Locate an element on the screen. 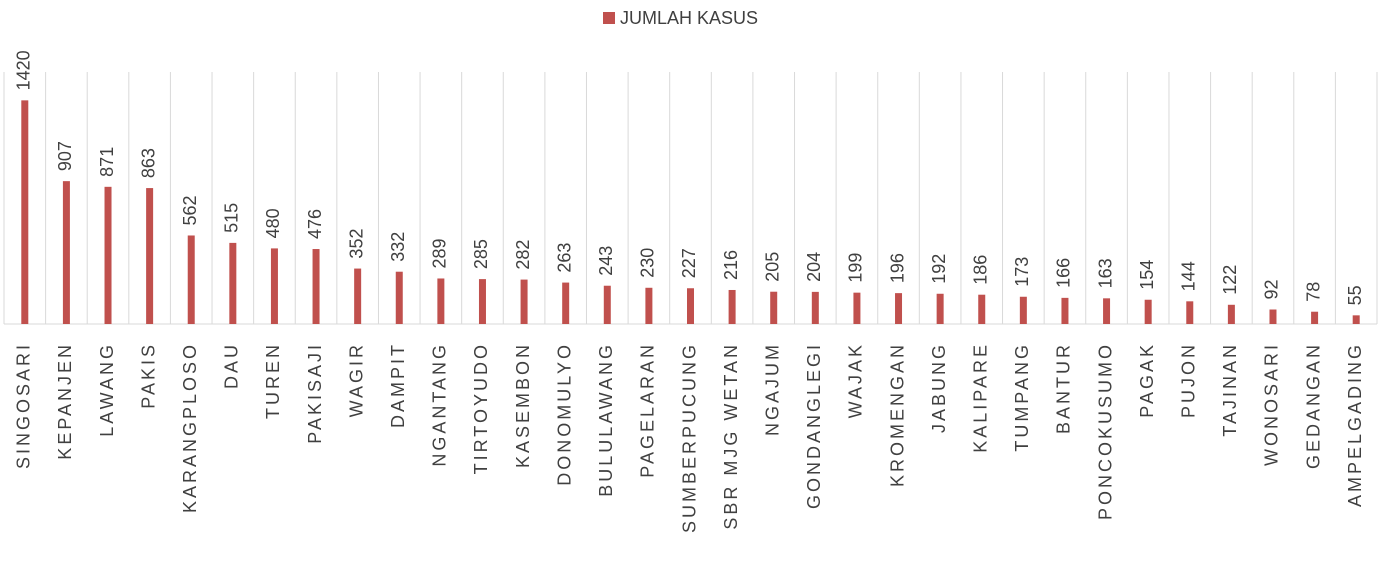  x-tick-label: KROMENGAN is located at coordinates (897, 414).